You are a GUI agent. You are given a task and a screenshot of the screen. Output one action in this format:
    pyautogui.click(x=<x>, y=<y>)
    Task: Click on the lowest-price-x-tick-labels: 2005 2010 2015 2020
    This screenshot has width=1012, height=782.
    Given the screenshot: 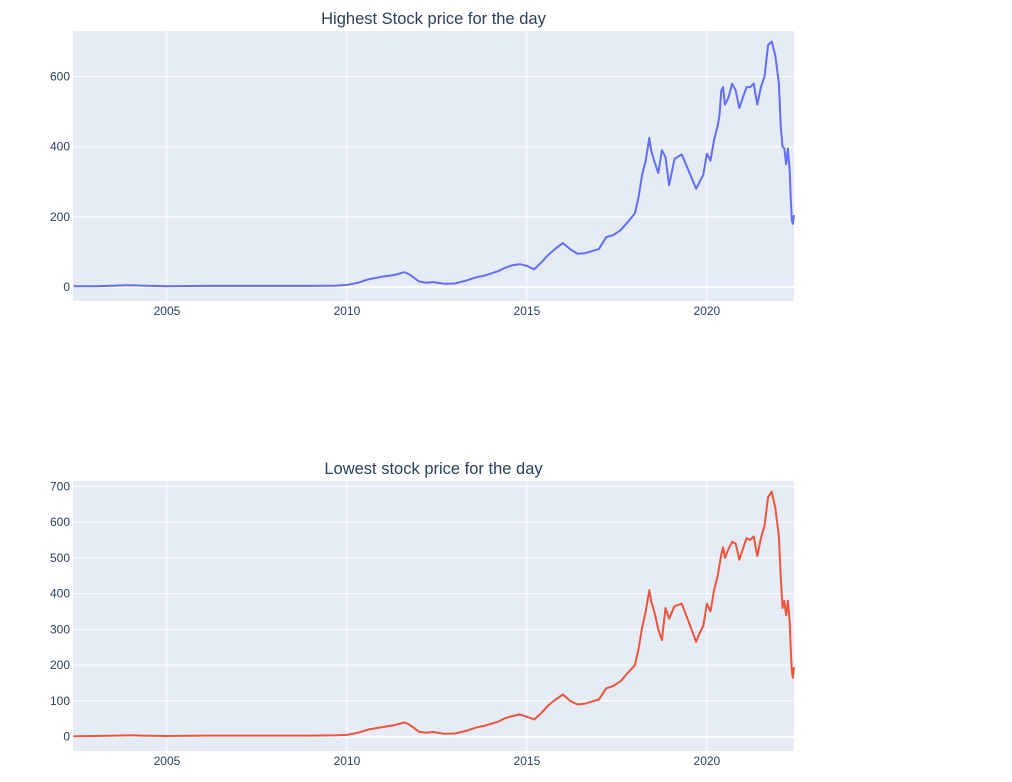 What is the action you would take?
    pyautogui.click(x=437, y=761)
    